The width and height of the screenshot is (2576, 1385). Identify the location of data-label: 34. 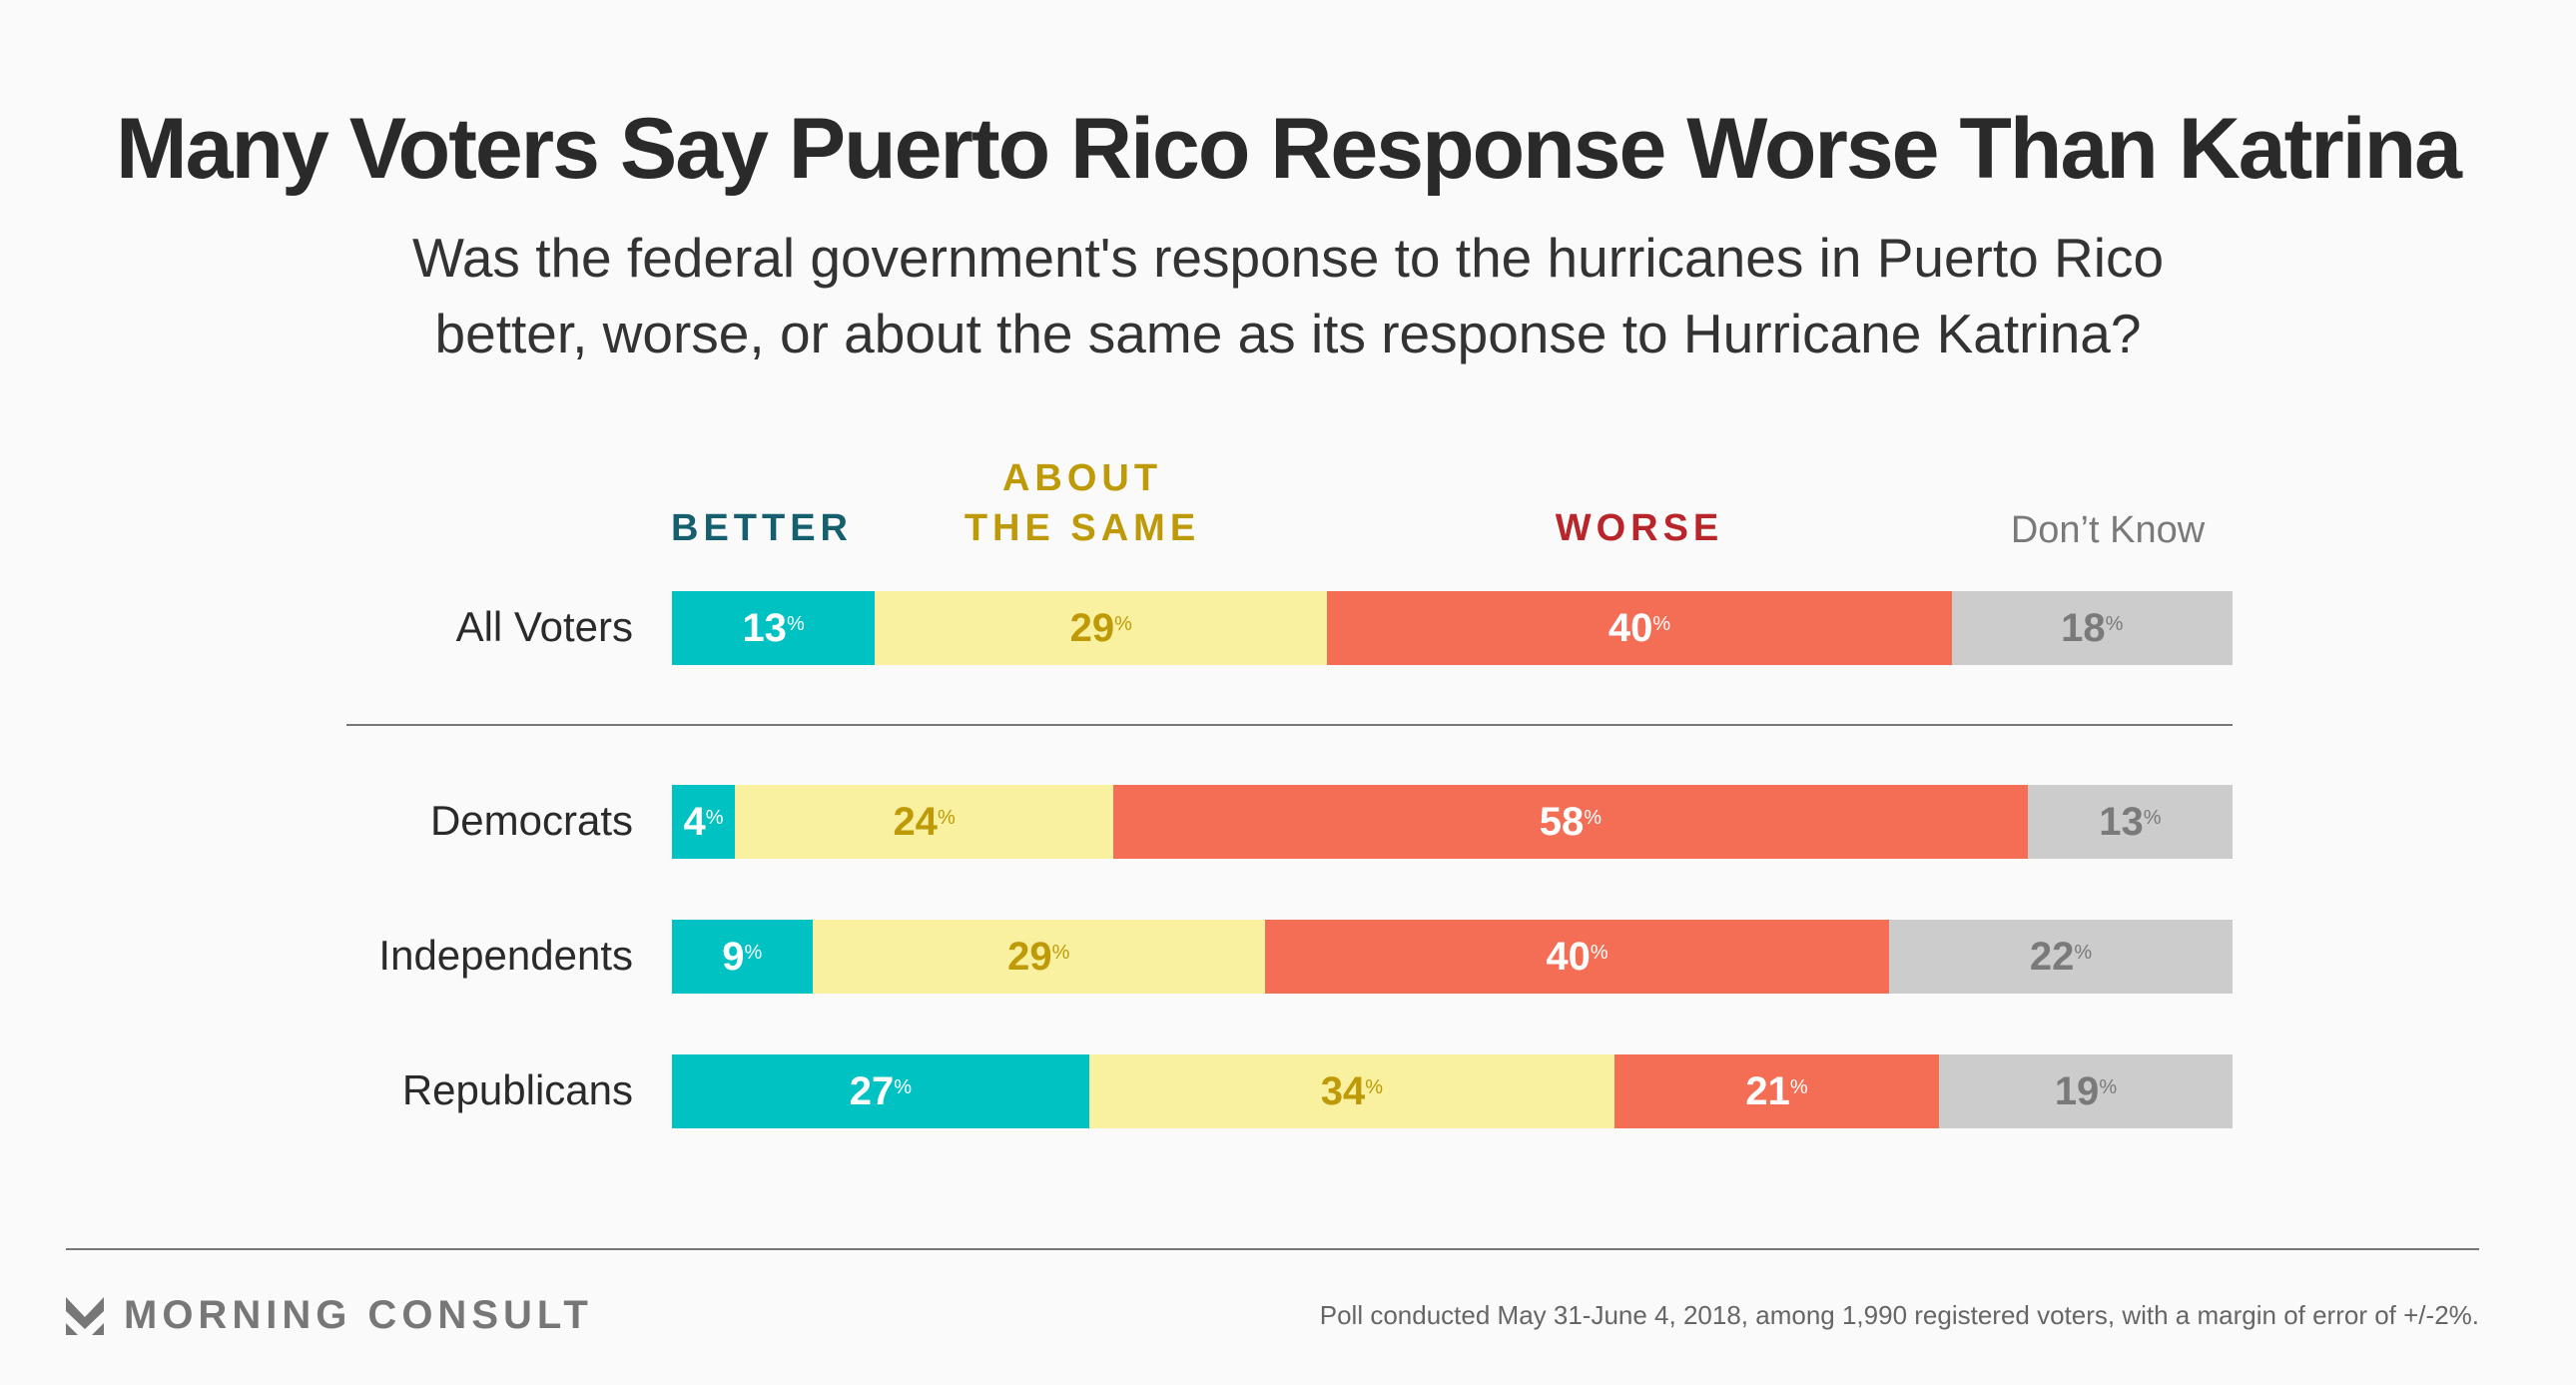
(1343, 1090).